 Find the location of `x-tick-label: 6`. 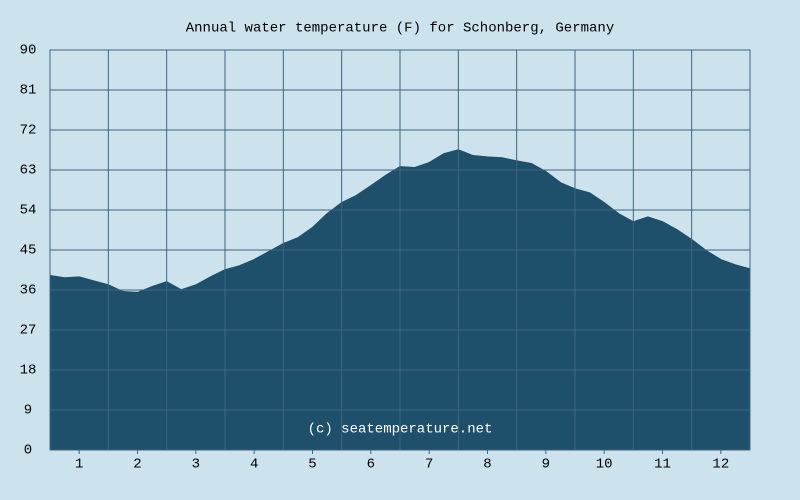

x-tick-label: 6 is located at coordinates (371, 465).